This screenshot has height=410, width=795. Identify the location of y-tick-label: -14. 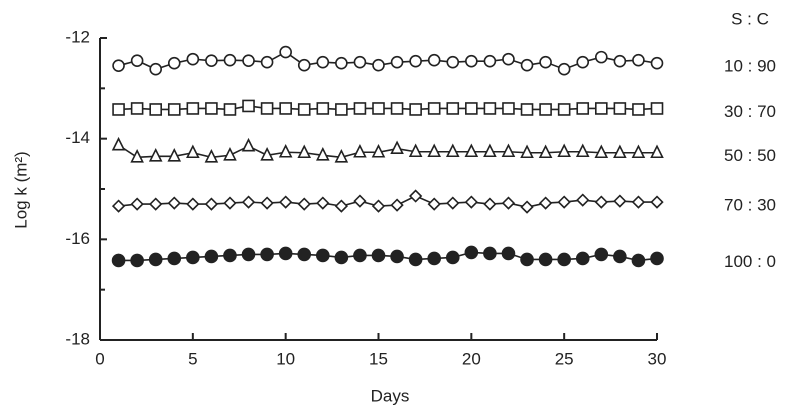
(77, 137).